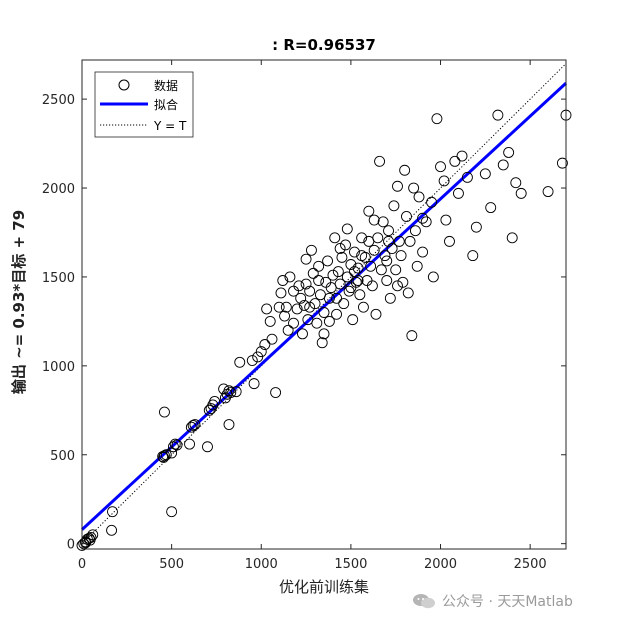 The height and width of the screenshot is (625, 625). Describe the element at coordinates (424, 601) in the screenshot. I see `wechat-logo-icon` at that location.